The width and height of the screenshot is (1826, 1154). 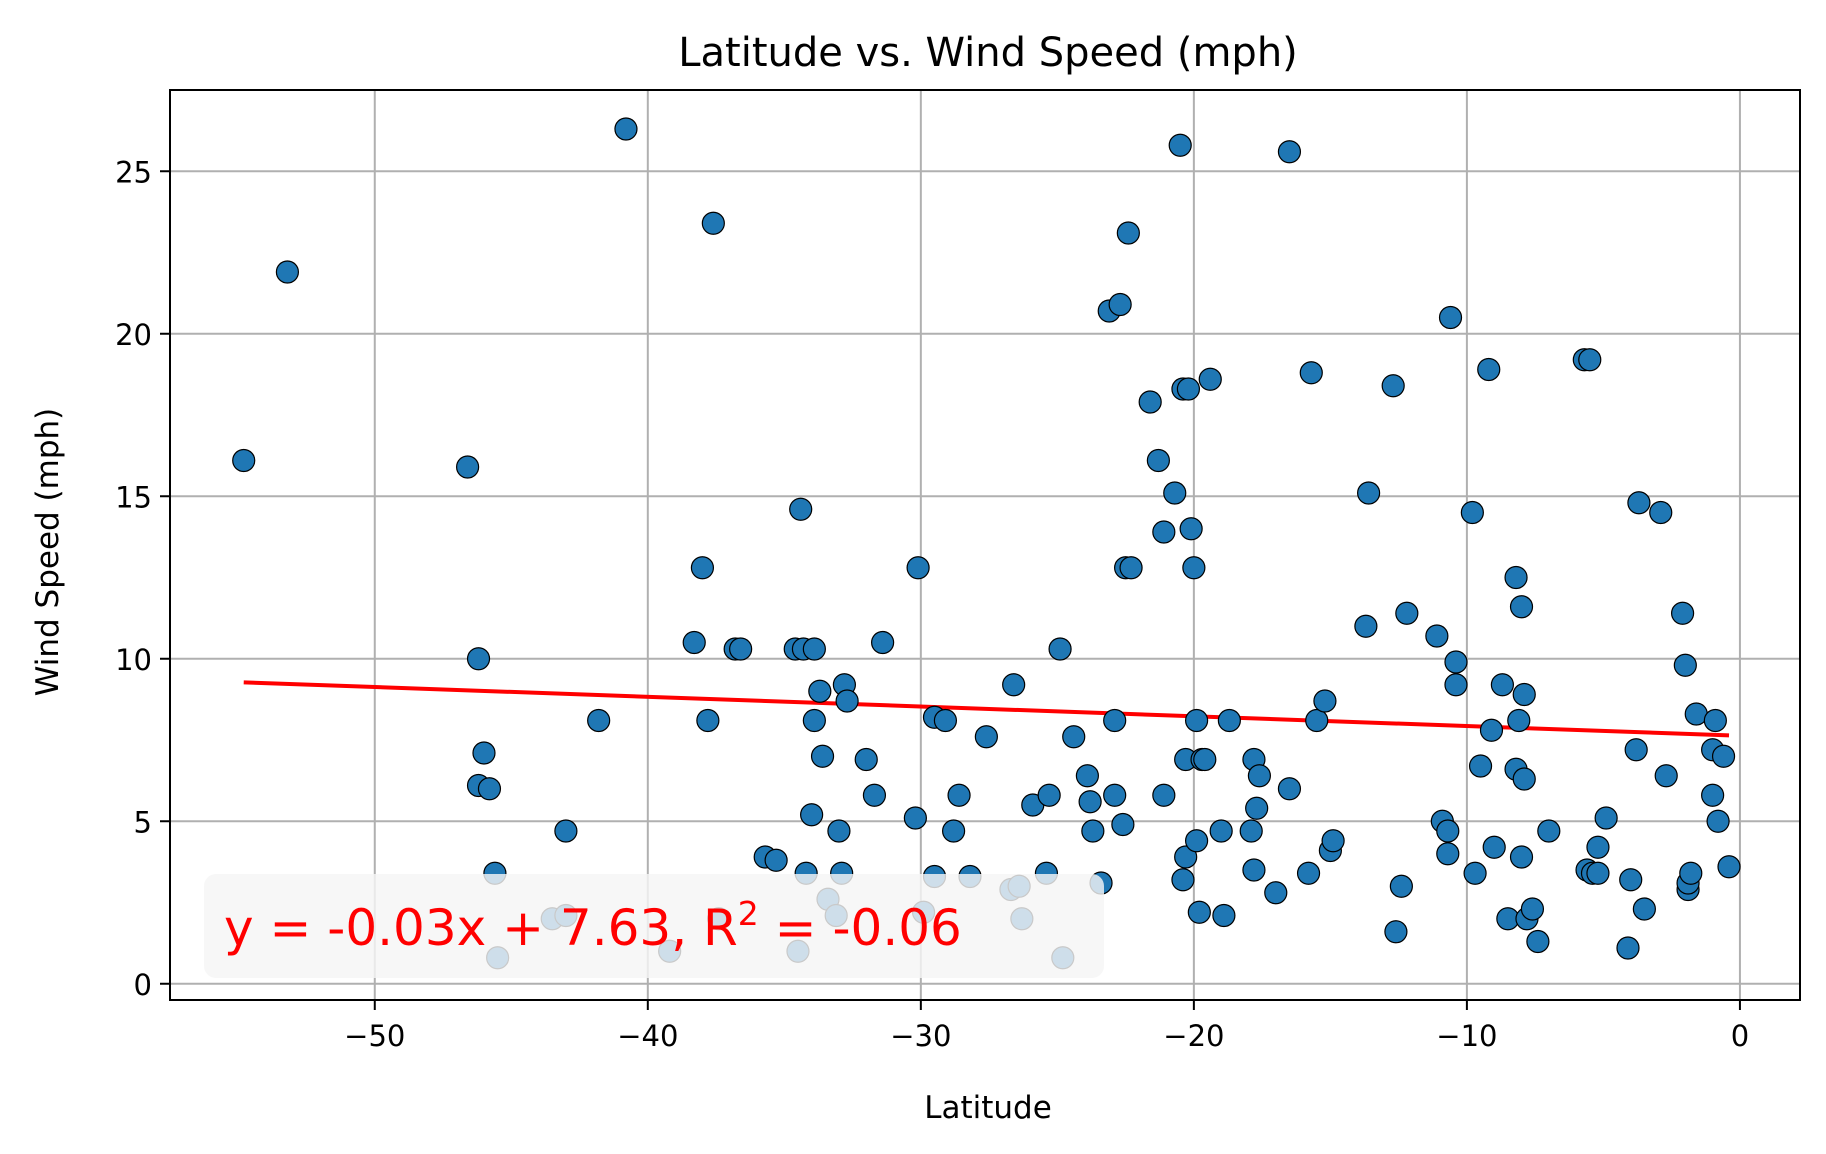 I want to click on y-tick-label: 25, so click(x=133, y=172).